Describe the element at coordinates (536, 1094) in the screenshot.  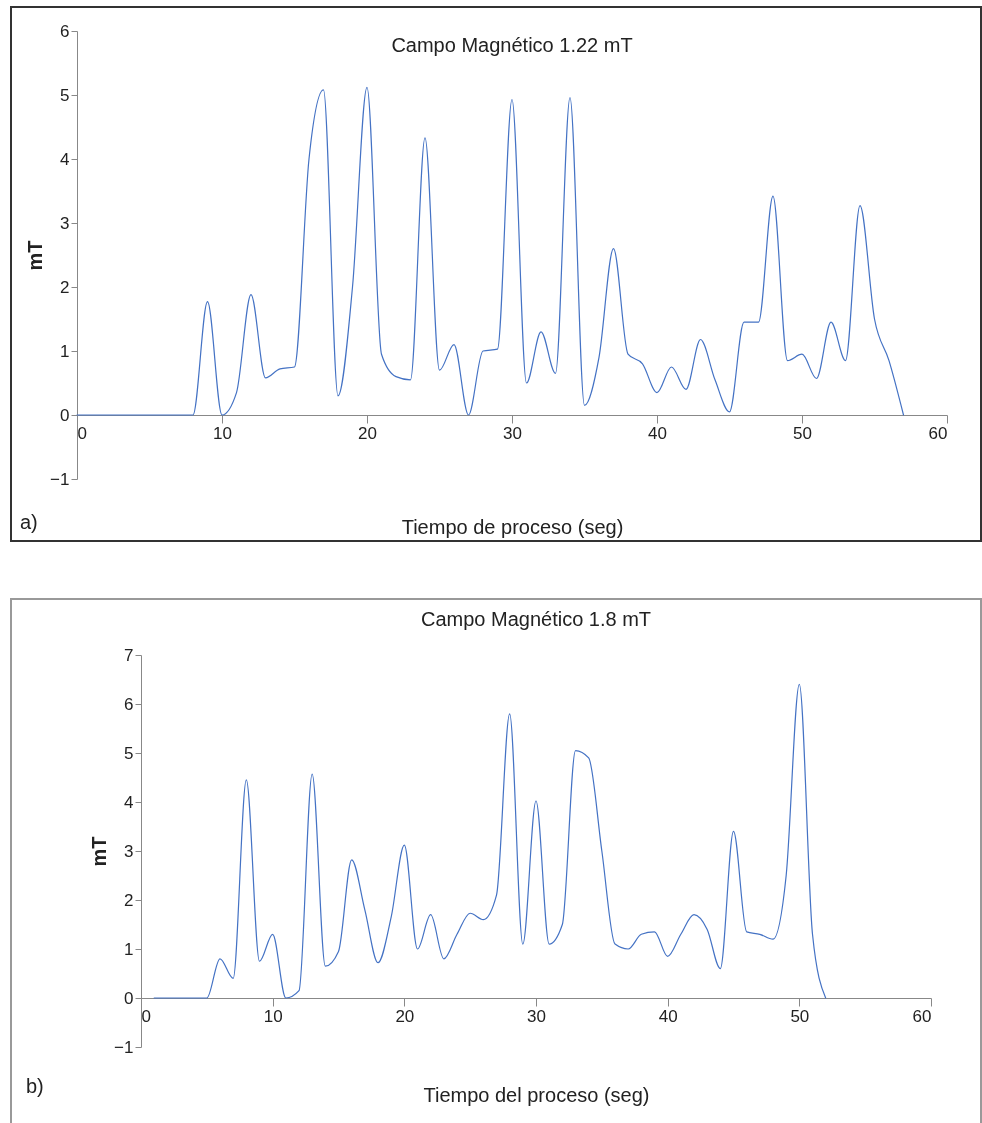
I see `x-axis-title: Tiempo del proceso (seg)` at that location.